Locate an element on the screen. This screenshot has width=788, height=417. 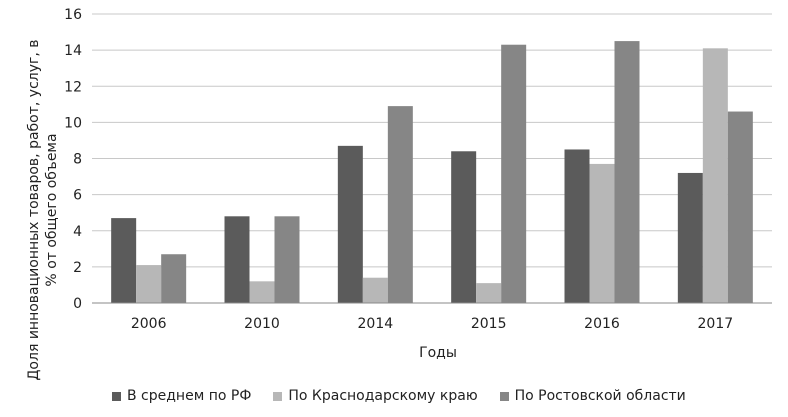
legend-label: По Ростовской области is located at coordinates (600, 396).